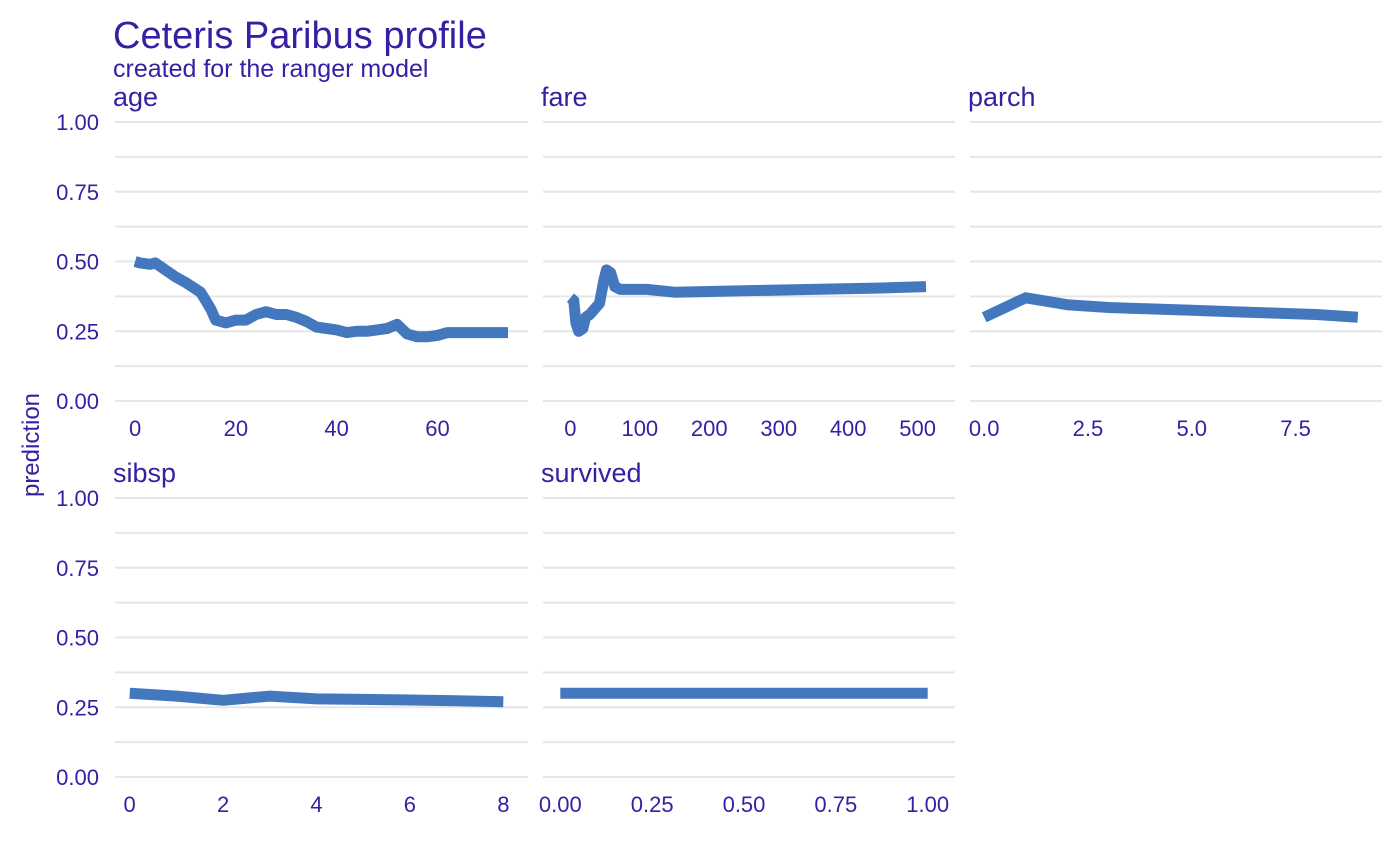 Image resolution: width=1400 pixels, height=866 pixels. What do you see at coordinates (1088, 428) in the screenshot?
I see `x-tick-label: 2.5` at bounding box center [1088, 428].